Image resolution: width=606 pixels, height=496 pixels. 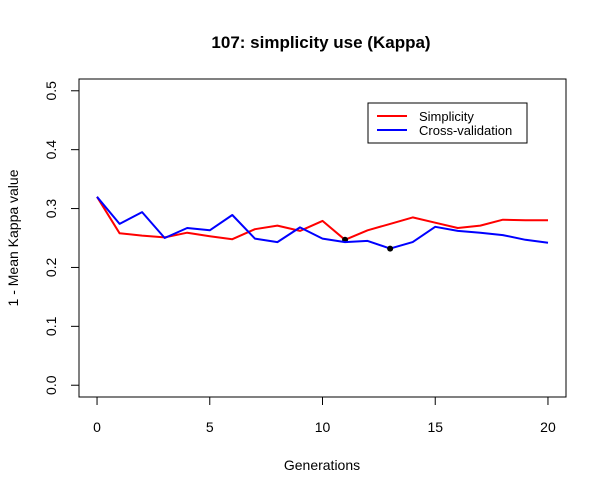 I want to click on legend-label-1: Simplicity, so click(x=446, y=116).